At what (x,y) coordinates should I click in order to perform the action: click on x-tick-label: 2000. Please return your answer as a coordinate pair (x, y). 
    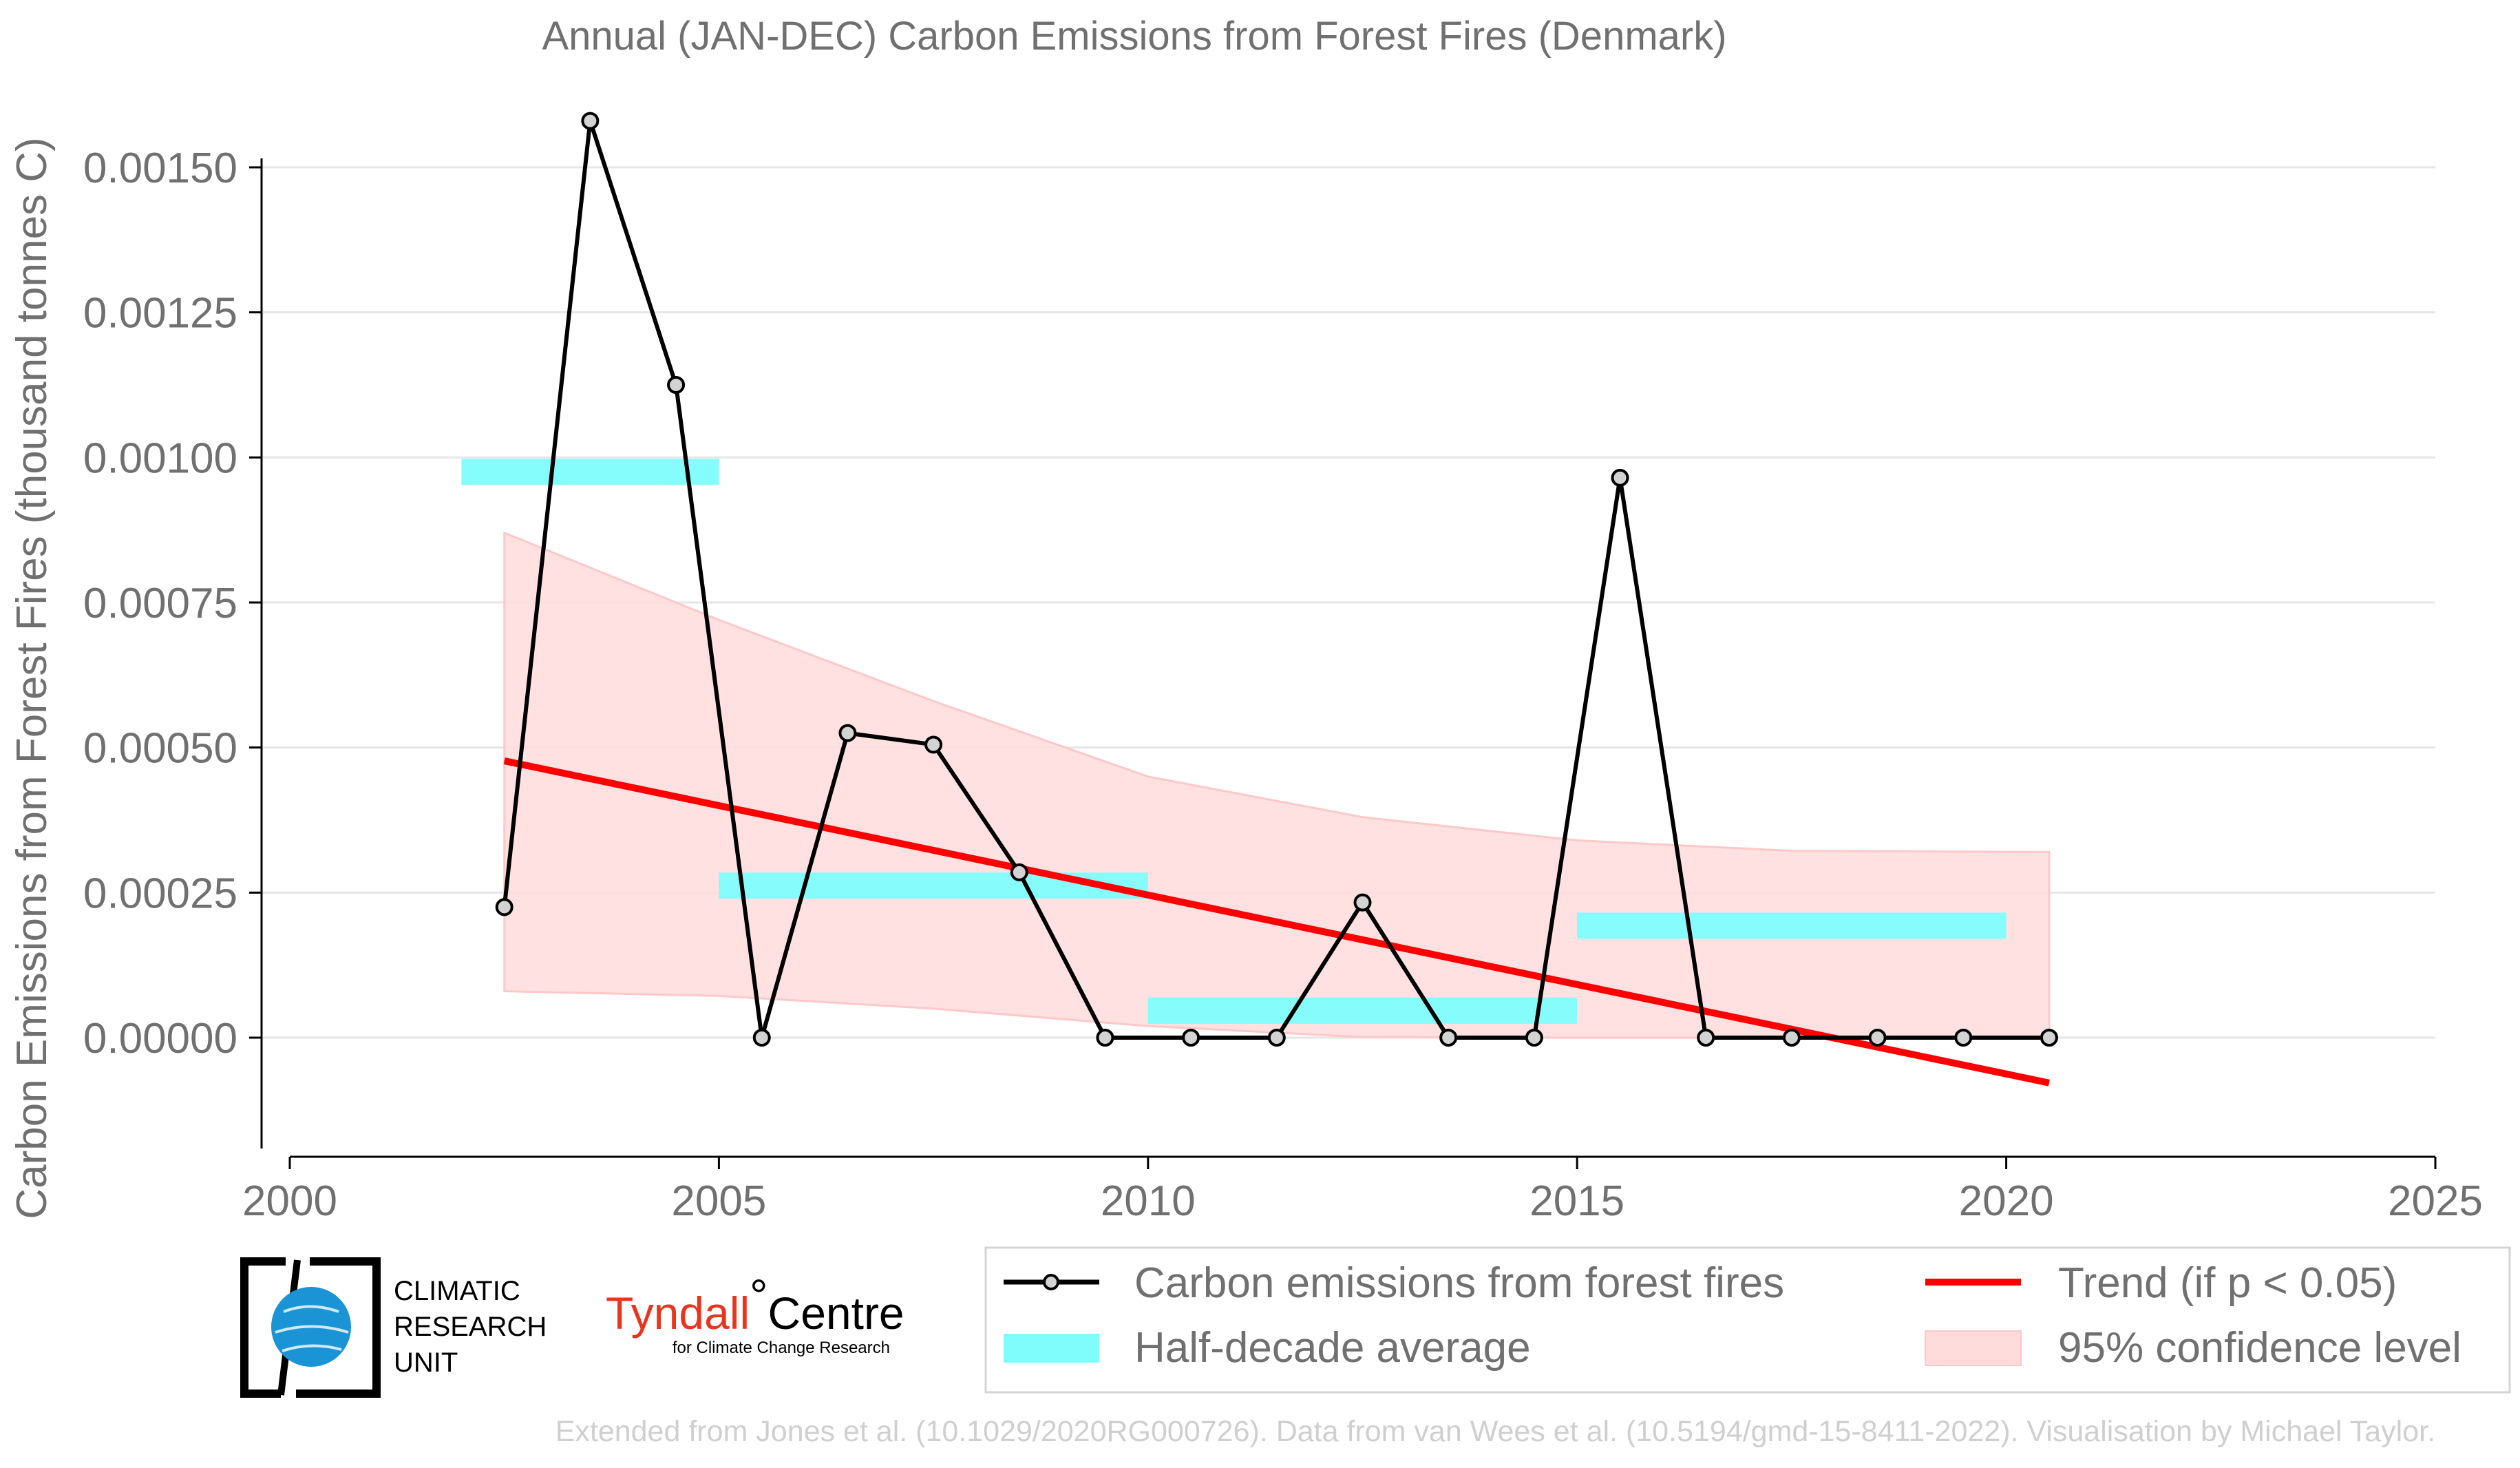
    Looking at the image, I should click on (289, 1201).